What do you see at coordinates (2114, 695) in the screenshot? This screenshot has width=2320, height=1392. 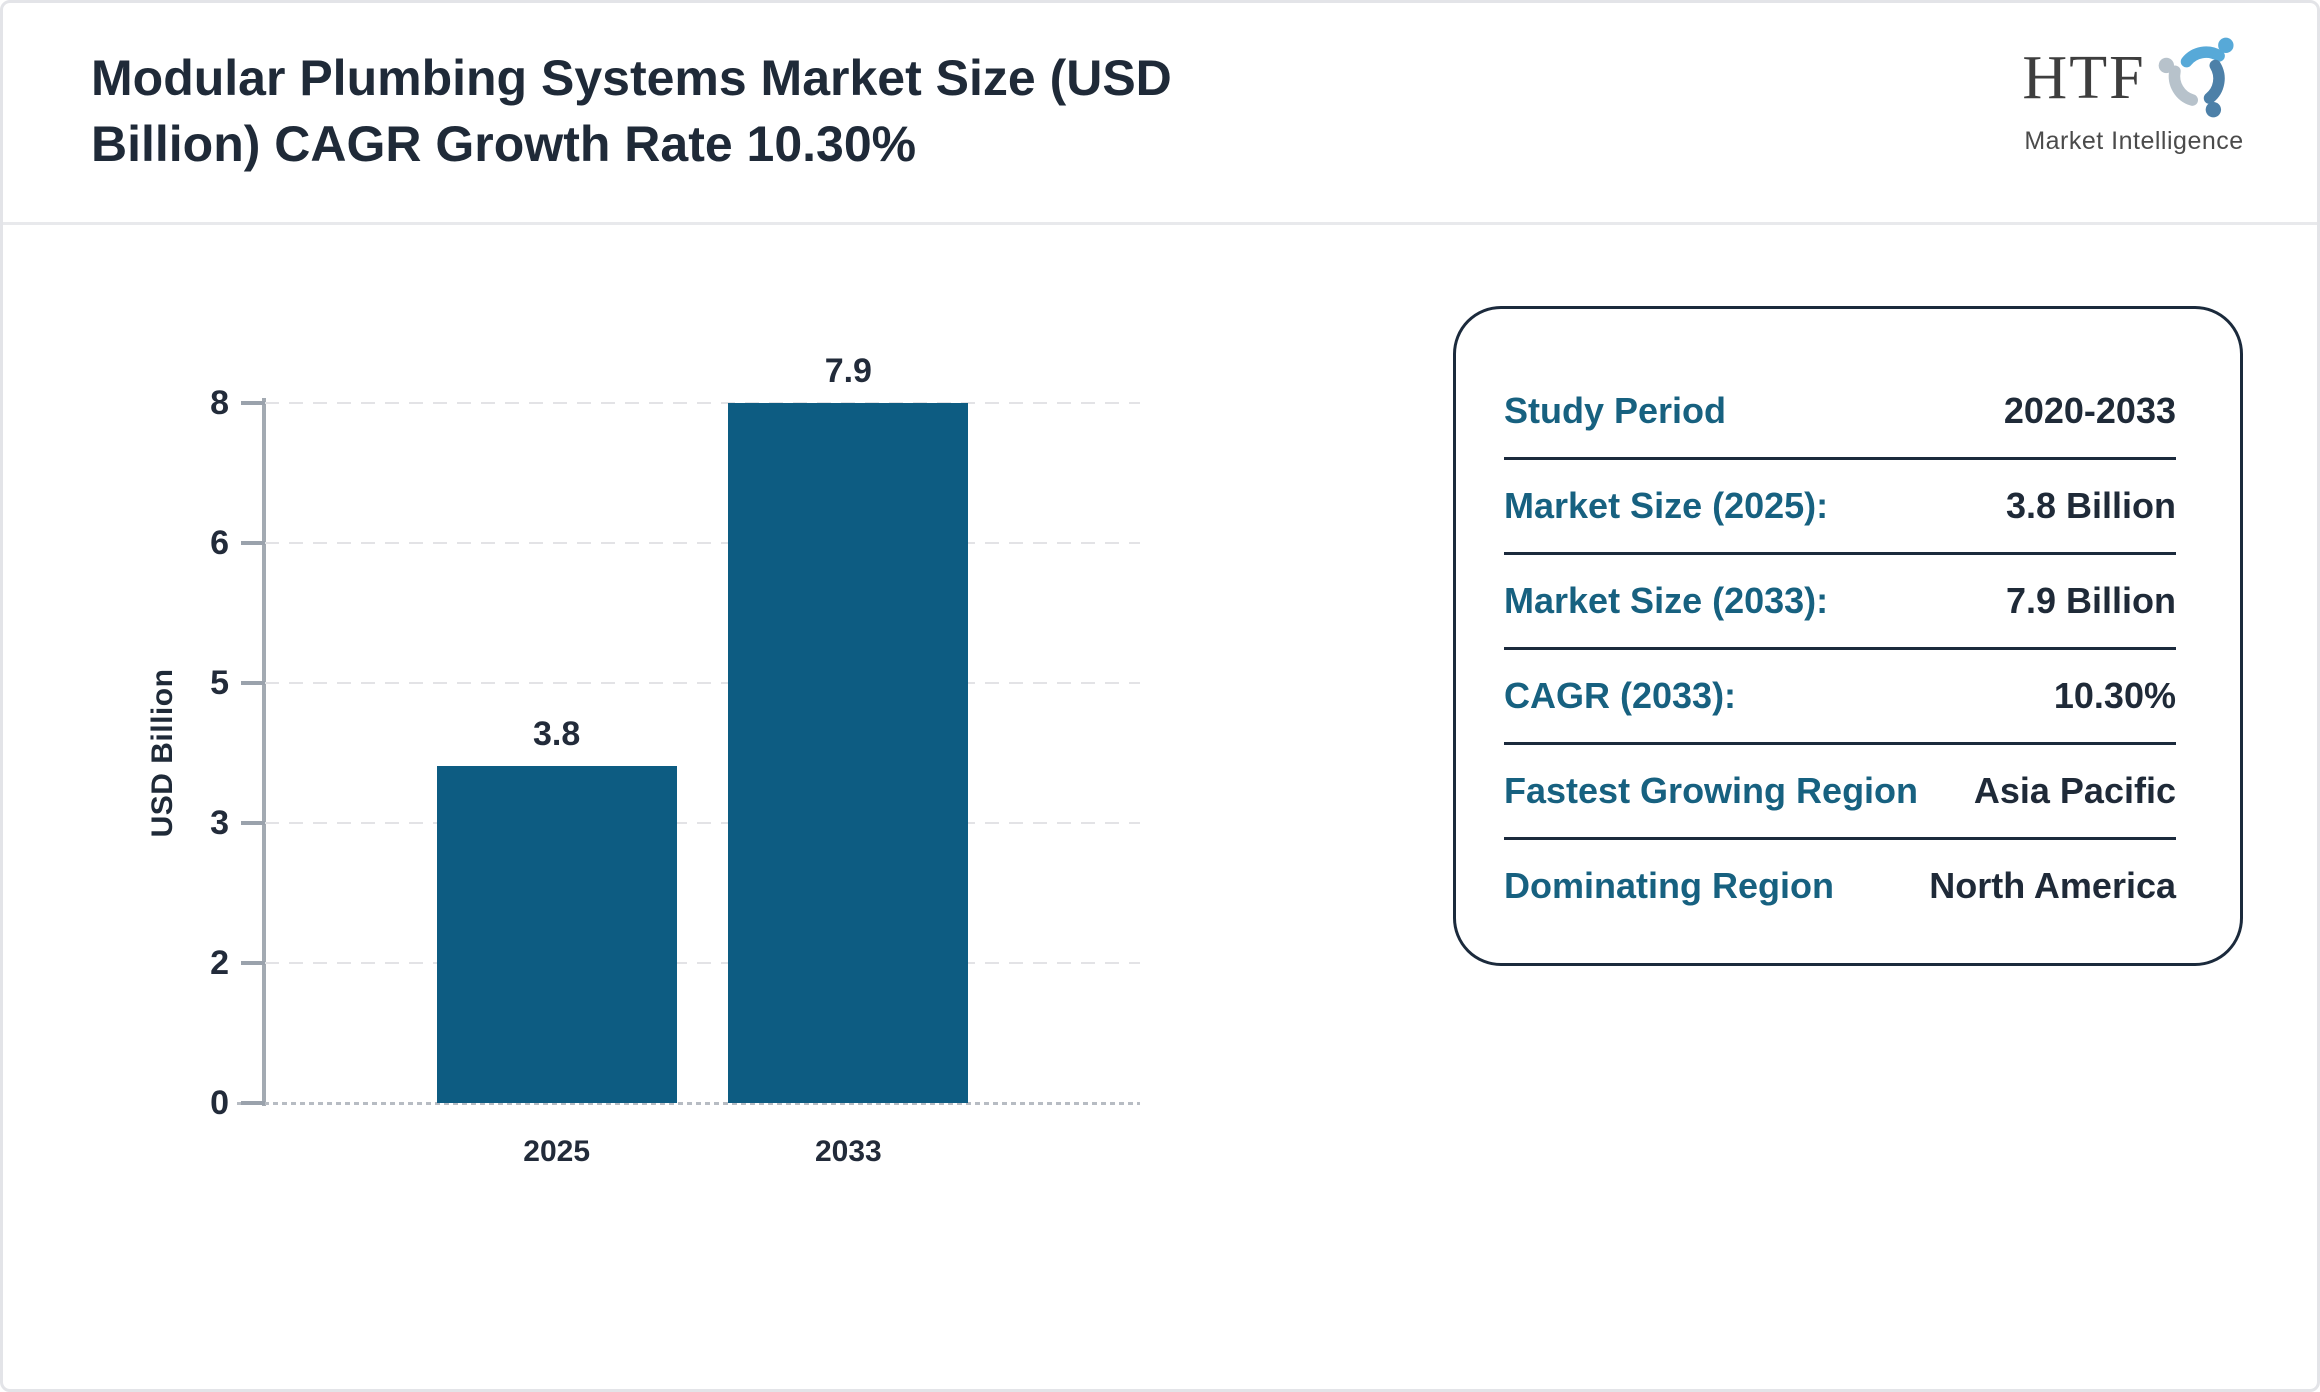 I see `panel-value: 10.30%` at bounding box center [2114, 695].